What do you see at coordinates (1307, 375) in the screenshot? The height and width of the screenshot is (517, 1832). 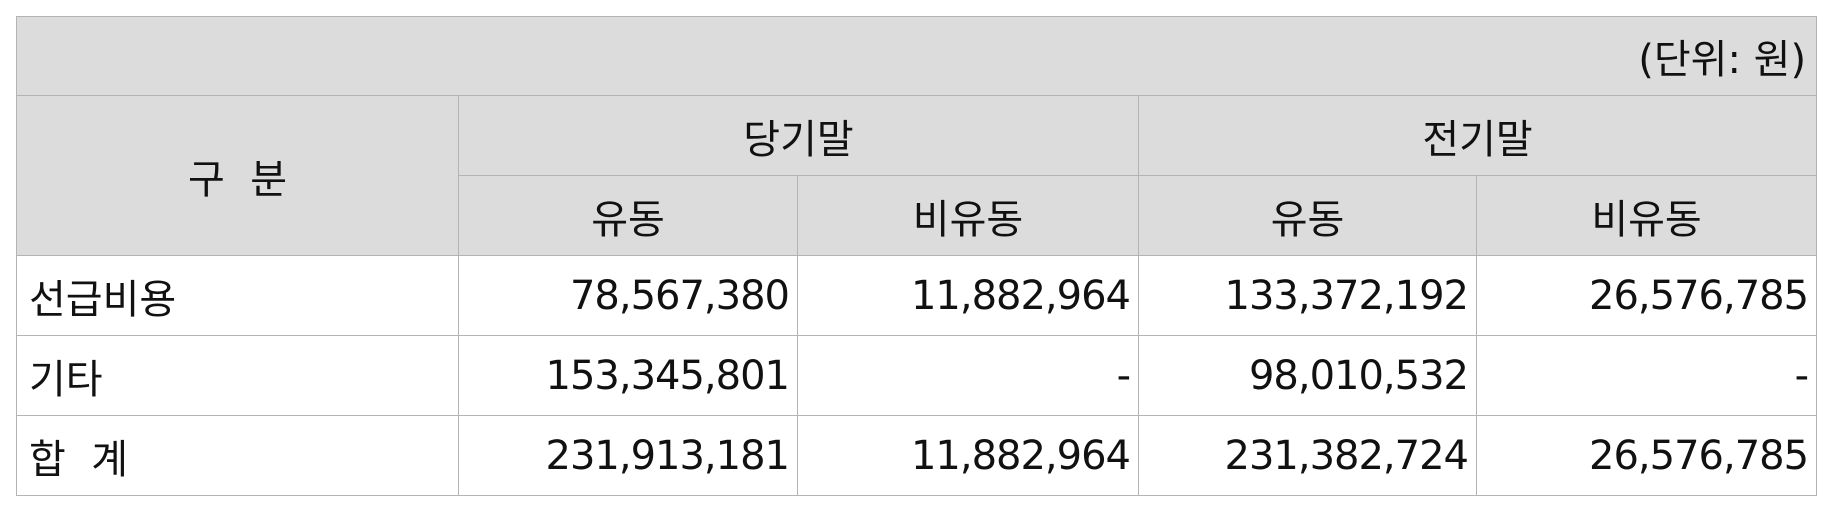 I see `cell-prior-current: 98,010,532` at bounding box center [1307, 375].